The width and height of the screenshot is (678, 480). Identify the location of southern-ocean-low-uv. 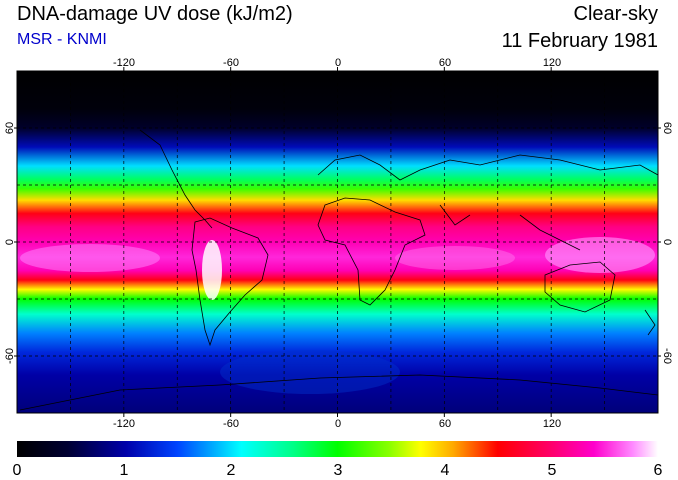
(310, 372).